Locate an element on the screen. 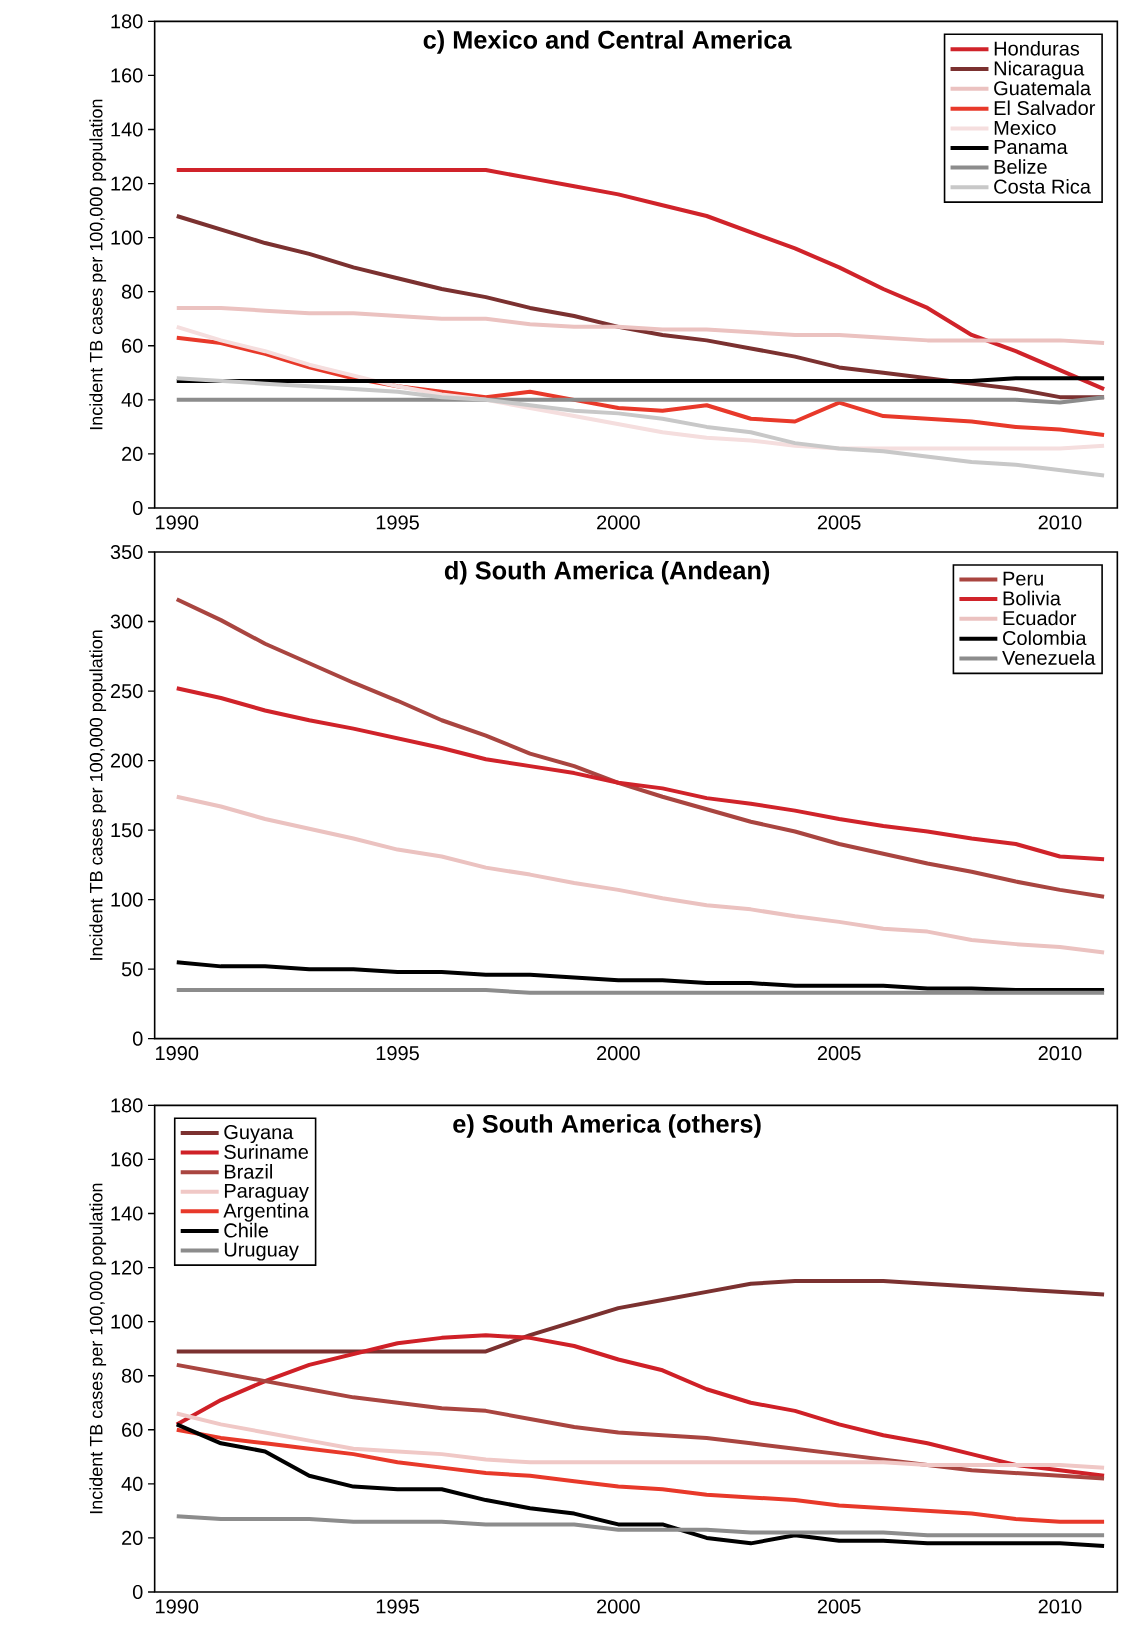 This screenshot has width=1122, height=1626. y-tick-label: 350 is located at coordinates (126, 552).